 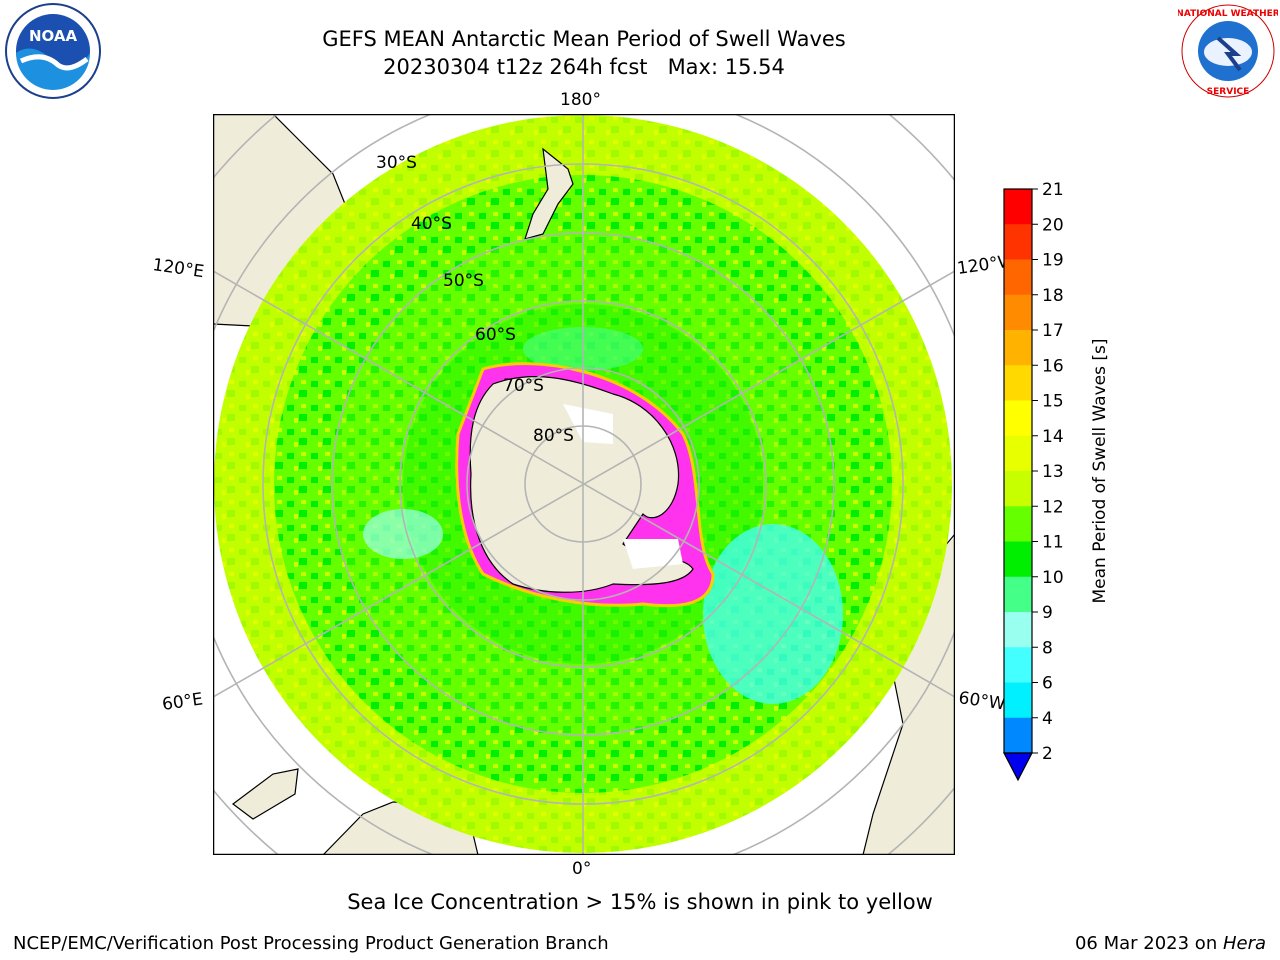 I want to click on colorbar-tick-label: 19, so click(x=1053, y=261).